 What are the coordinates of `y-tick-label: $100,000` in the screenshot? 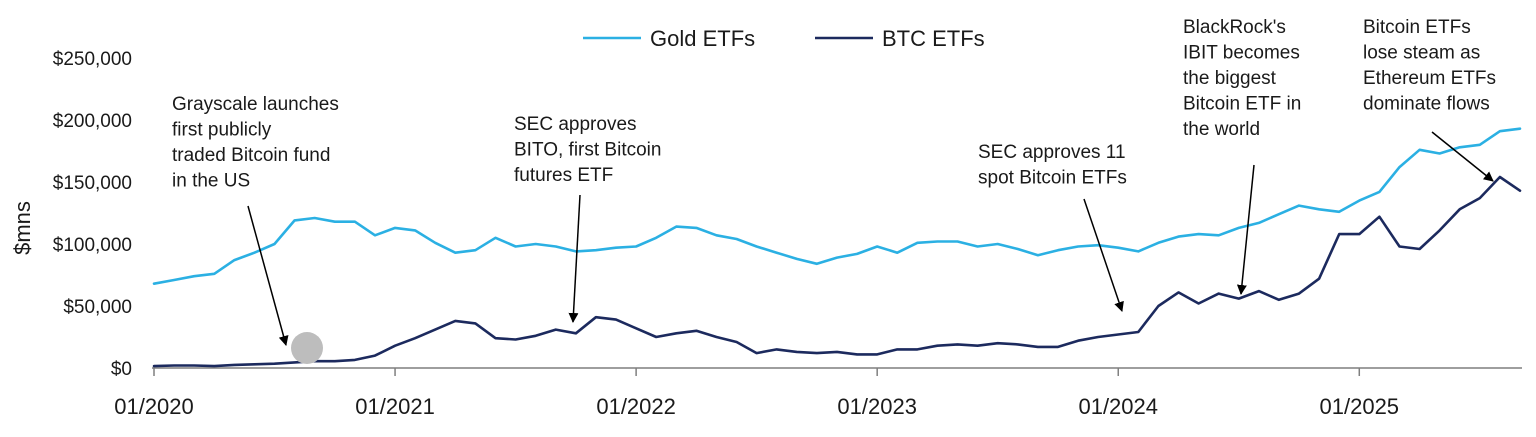 It's located at (92, 245).